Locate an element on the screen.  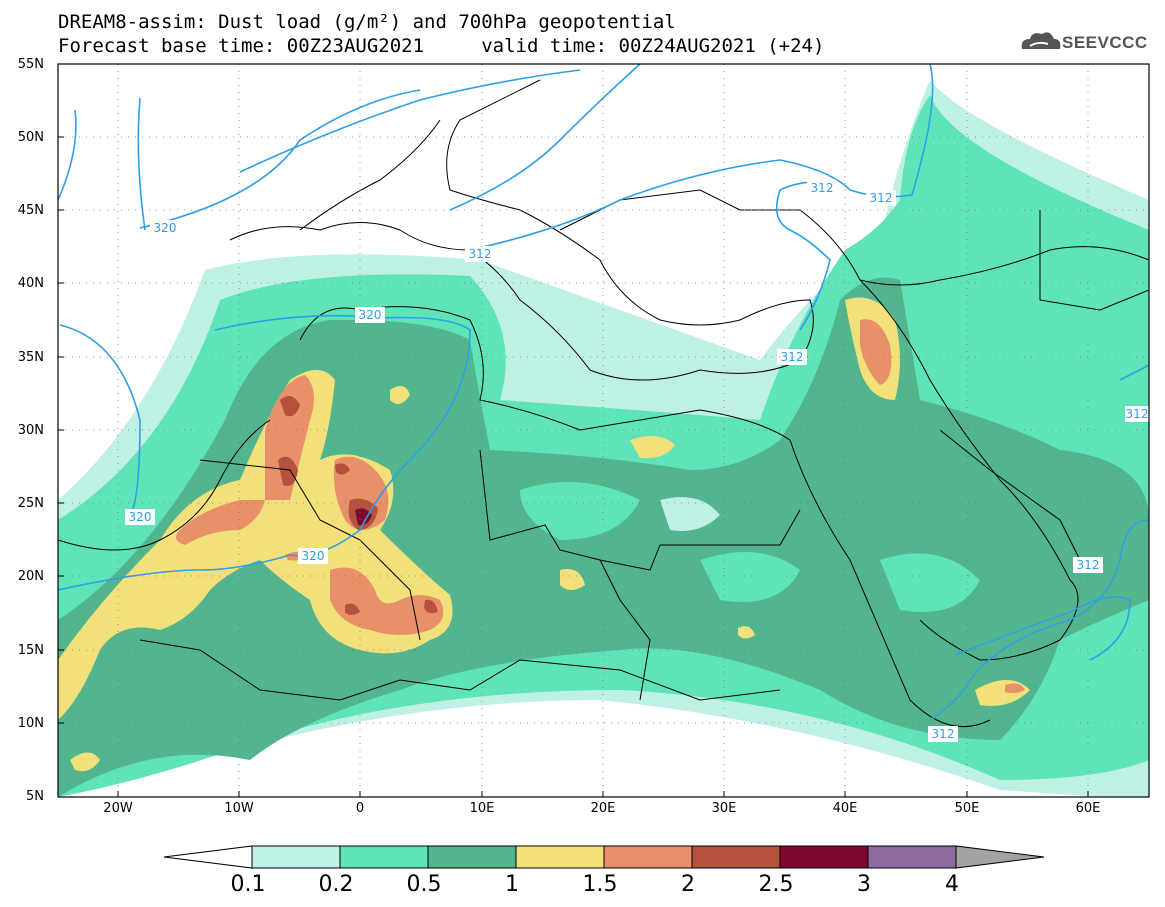
colorbar-tick-label: 1 is located at coordinates (512, 884).